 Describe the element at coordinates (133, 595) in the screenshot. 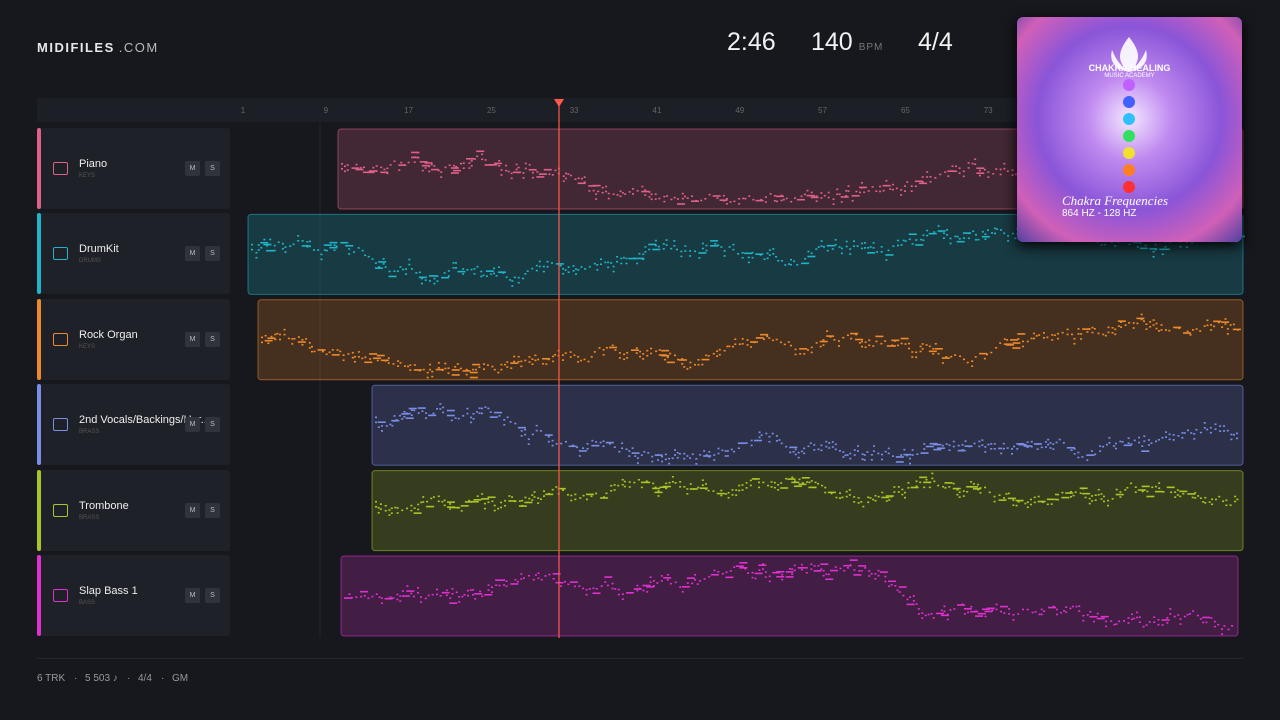

I see `track-header: Slap Bass 1 BASS M S` at that location.